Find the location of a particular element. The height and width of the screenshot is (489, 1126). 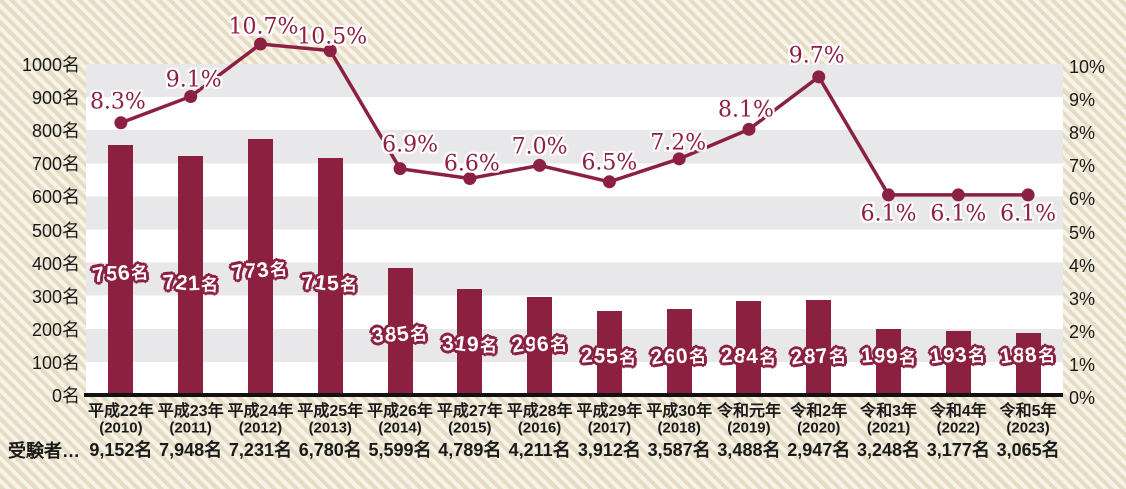

percent-label: 8.3% is located at coordinates (117, 102).